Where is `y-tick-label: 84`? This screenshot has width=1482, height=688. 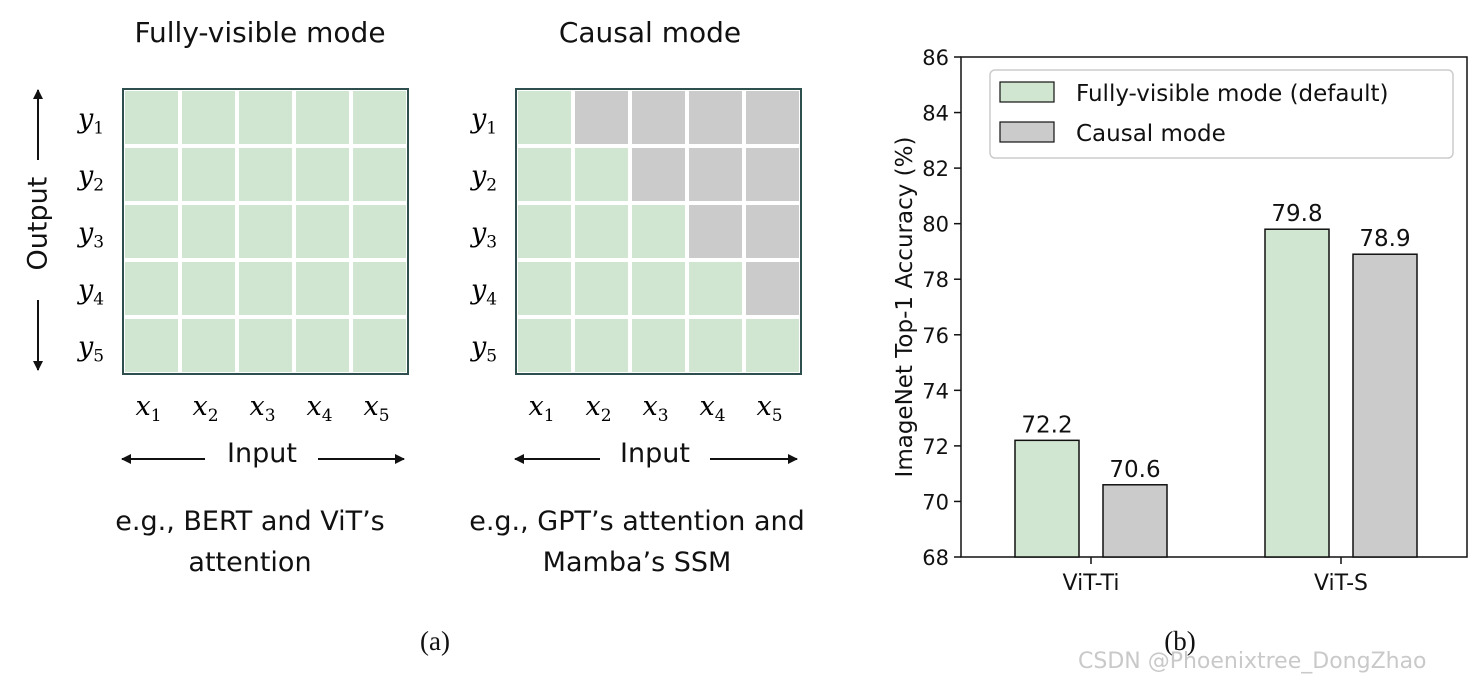 y-tick-label: 84 is located at coordinates (935, 114).